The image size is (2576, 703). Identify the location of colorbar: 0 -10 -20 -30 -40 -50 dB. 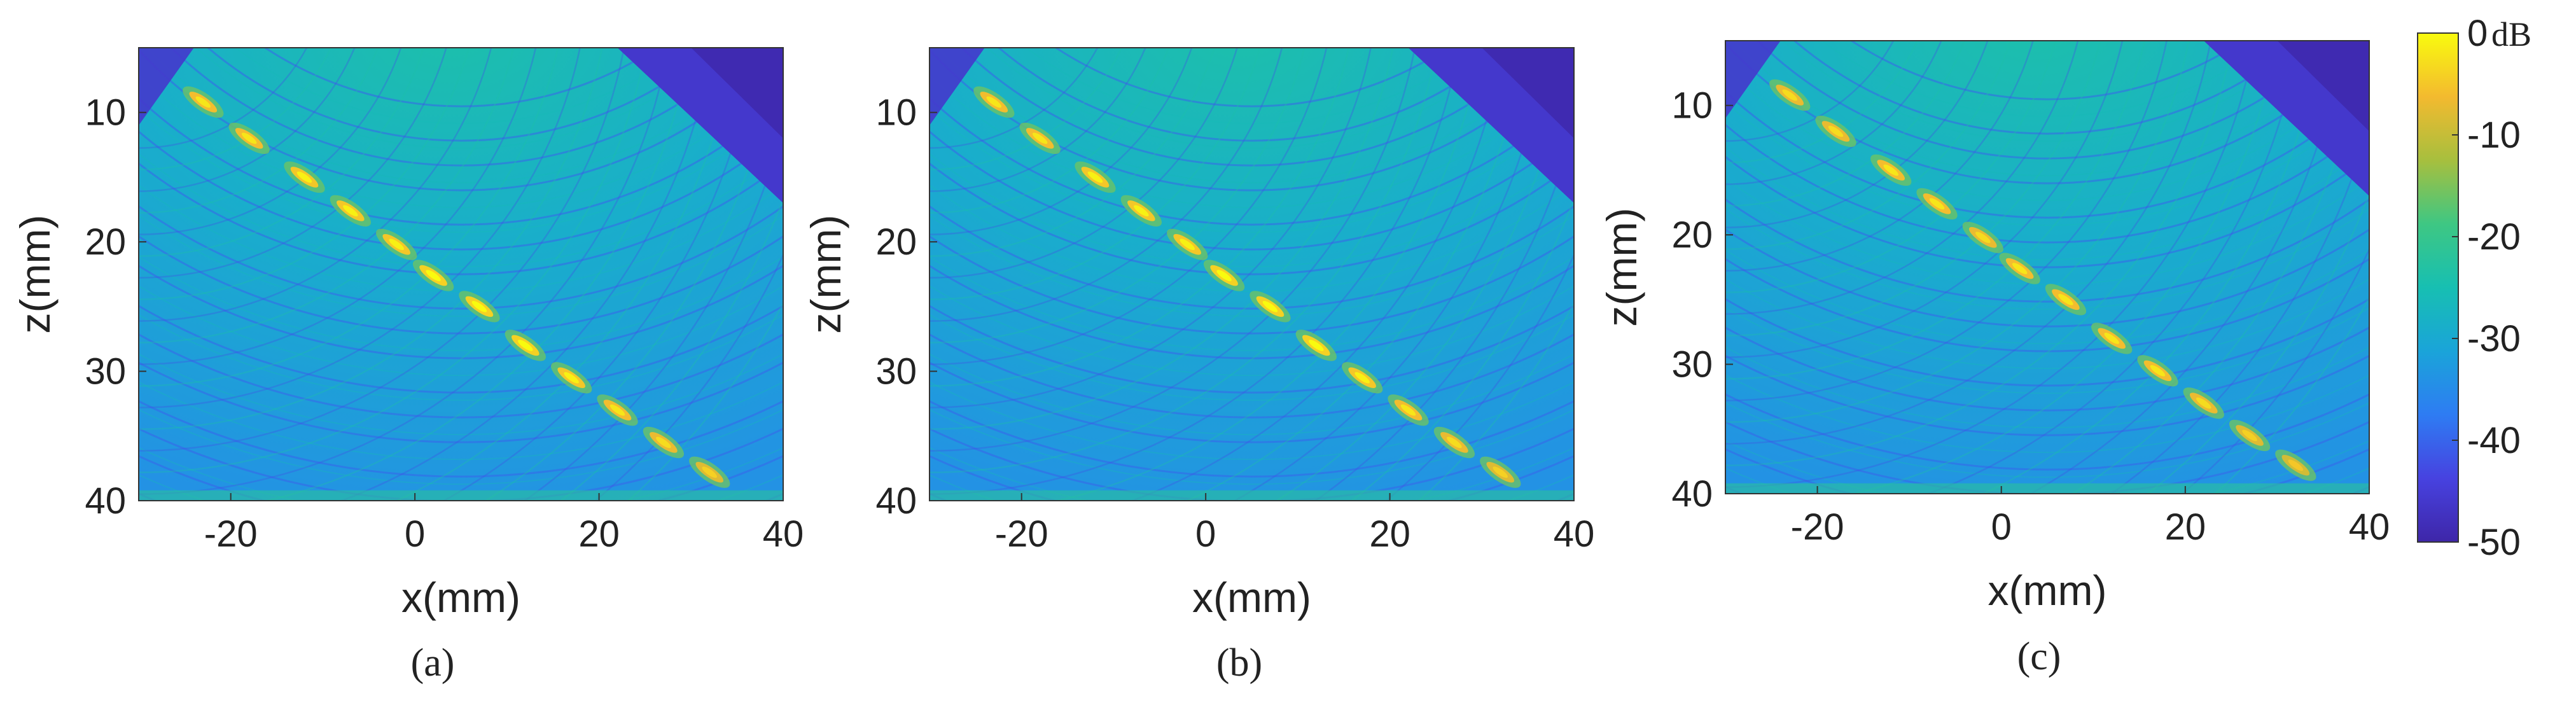
(2474, 288).